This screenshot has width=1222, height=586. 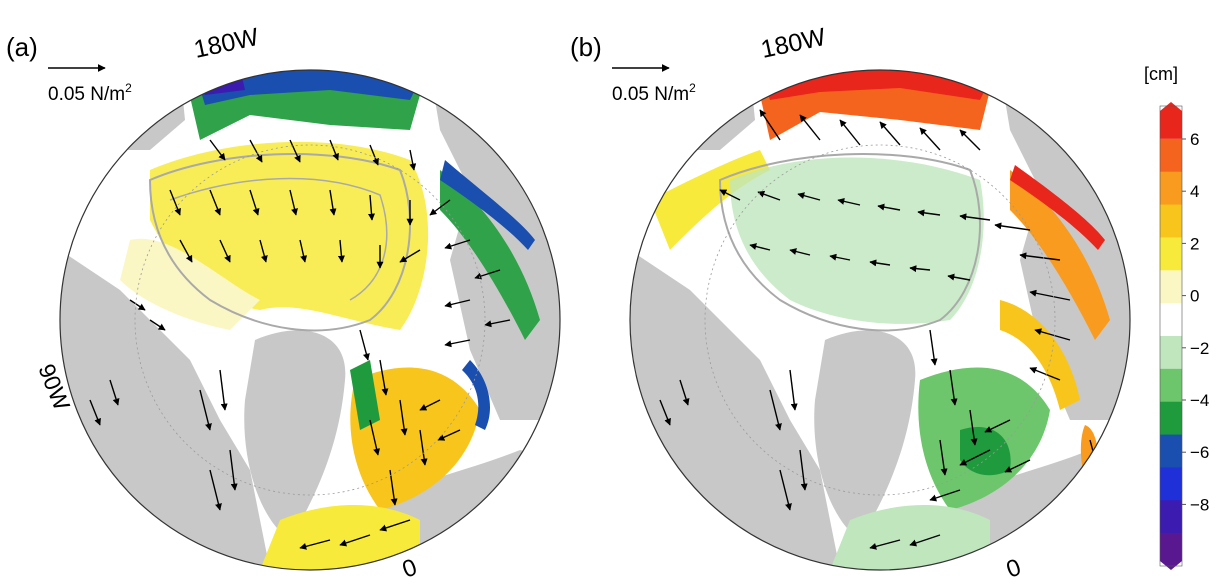 I want to click on field-deepred-top-b, so click(x=875, y=85).